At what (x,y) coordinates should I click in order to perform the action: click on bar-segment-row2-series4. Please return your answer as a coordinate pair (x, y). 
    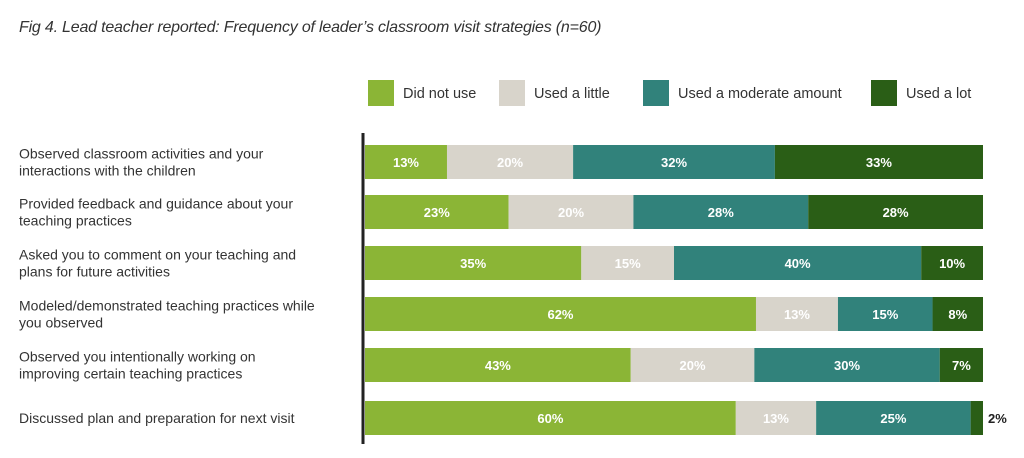
    Looking at the image, I should click on (895, 212).